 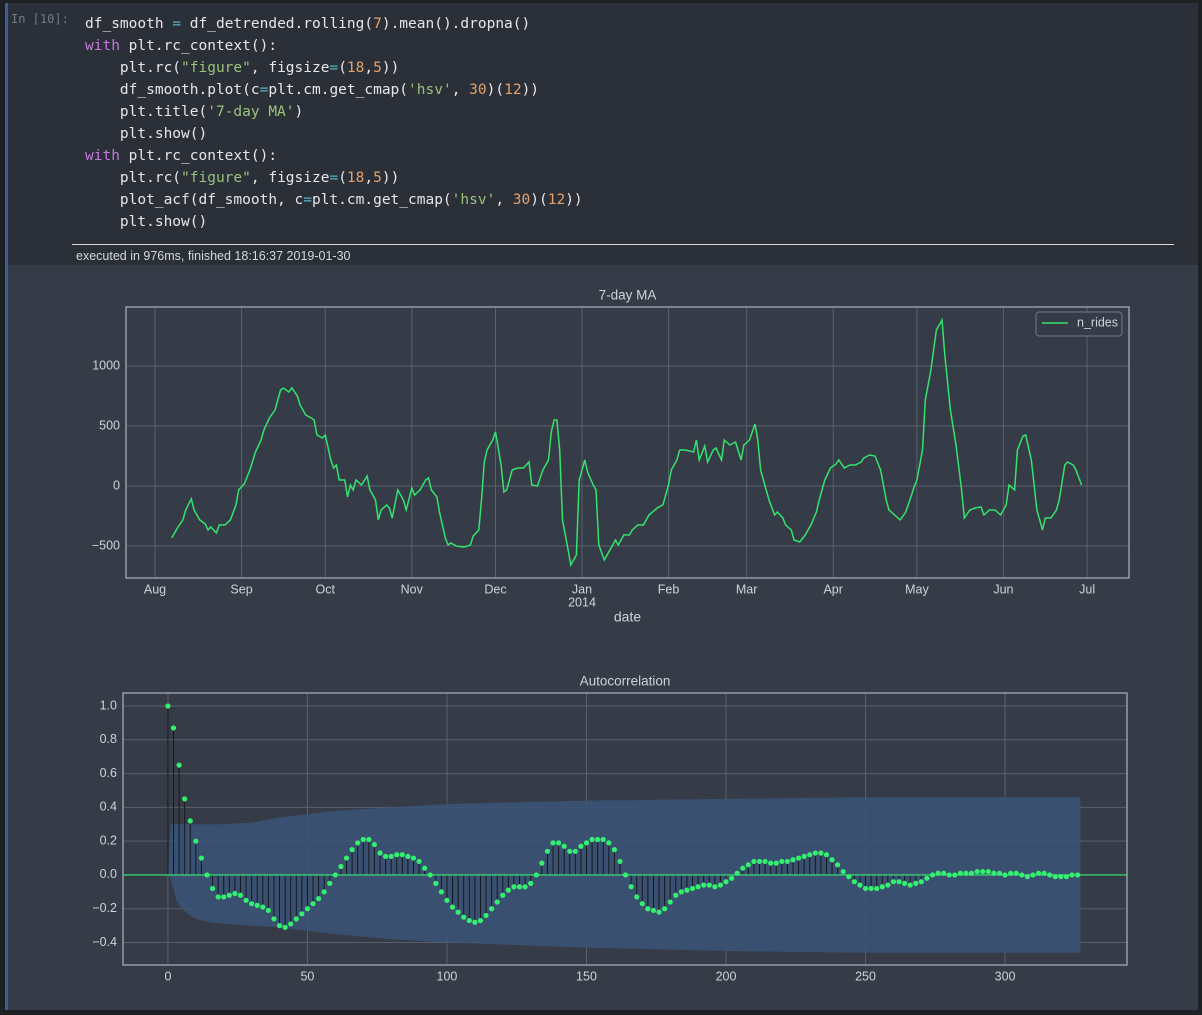 I want to click on legend-box, so click(x=1079, y=324).